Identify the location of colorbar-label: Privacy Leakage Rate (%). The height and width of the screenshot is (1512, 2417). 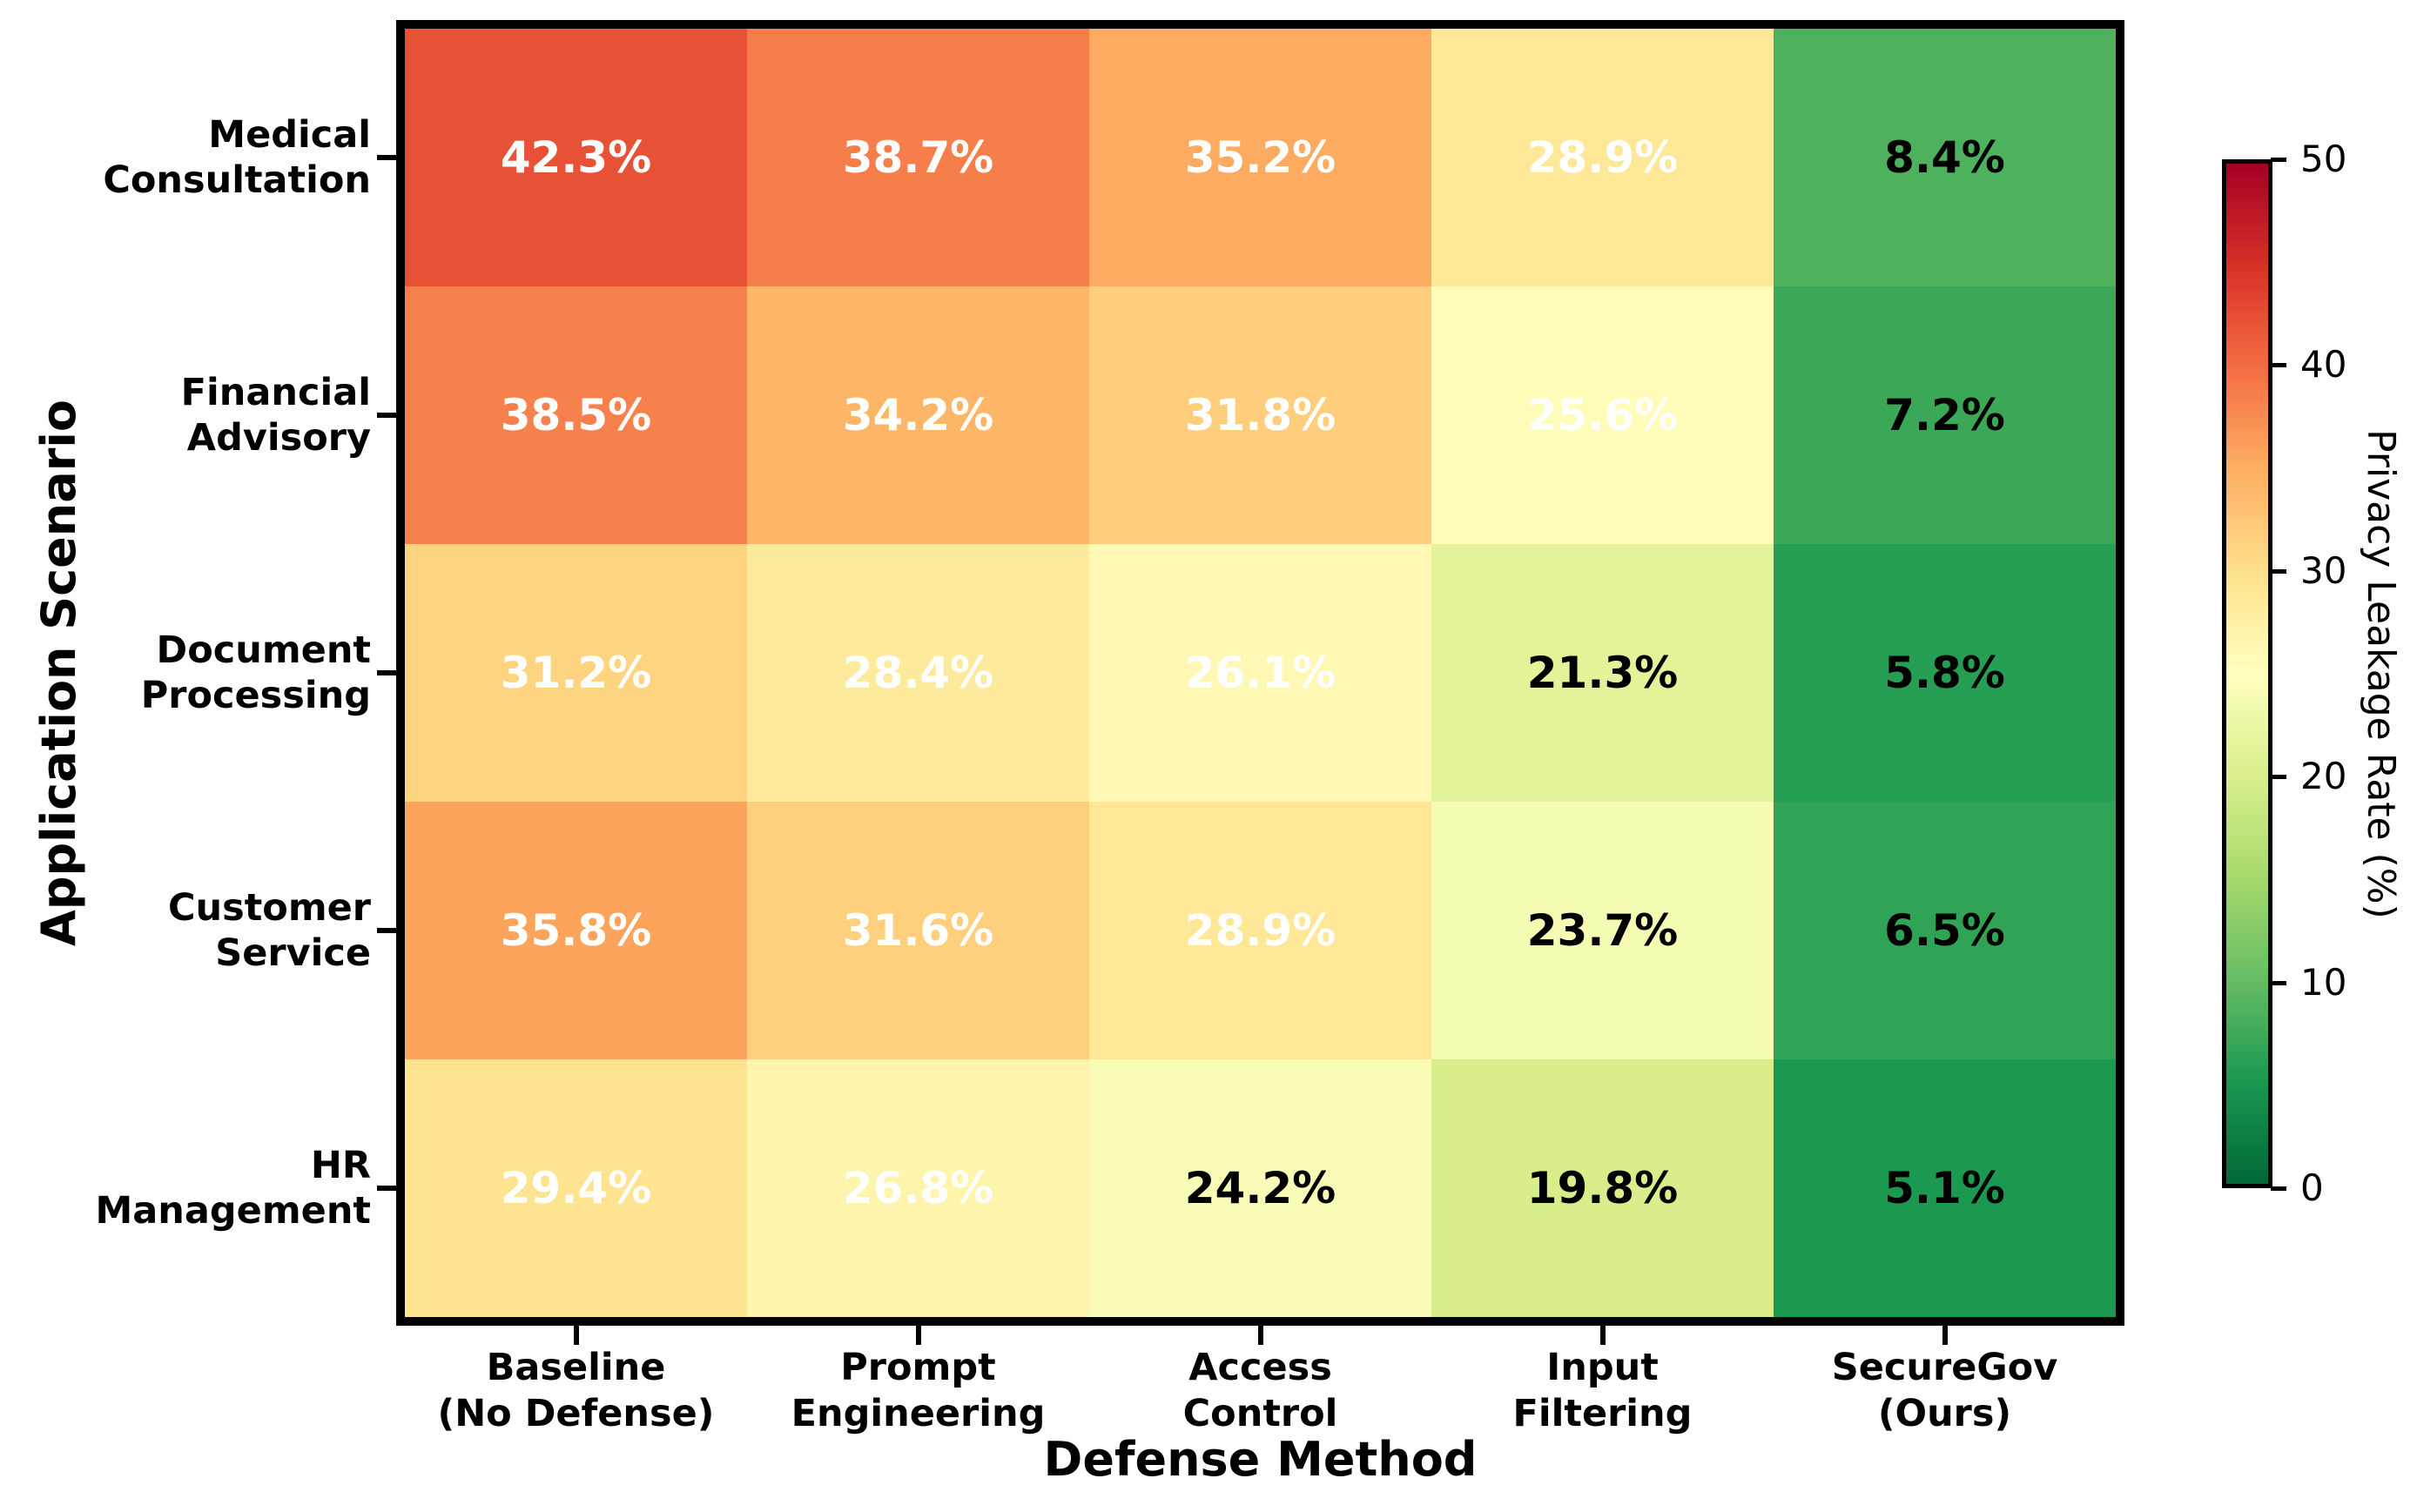
(2381, 673).